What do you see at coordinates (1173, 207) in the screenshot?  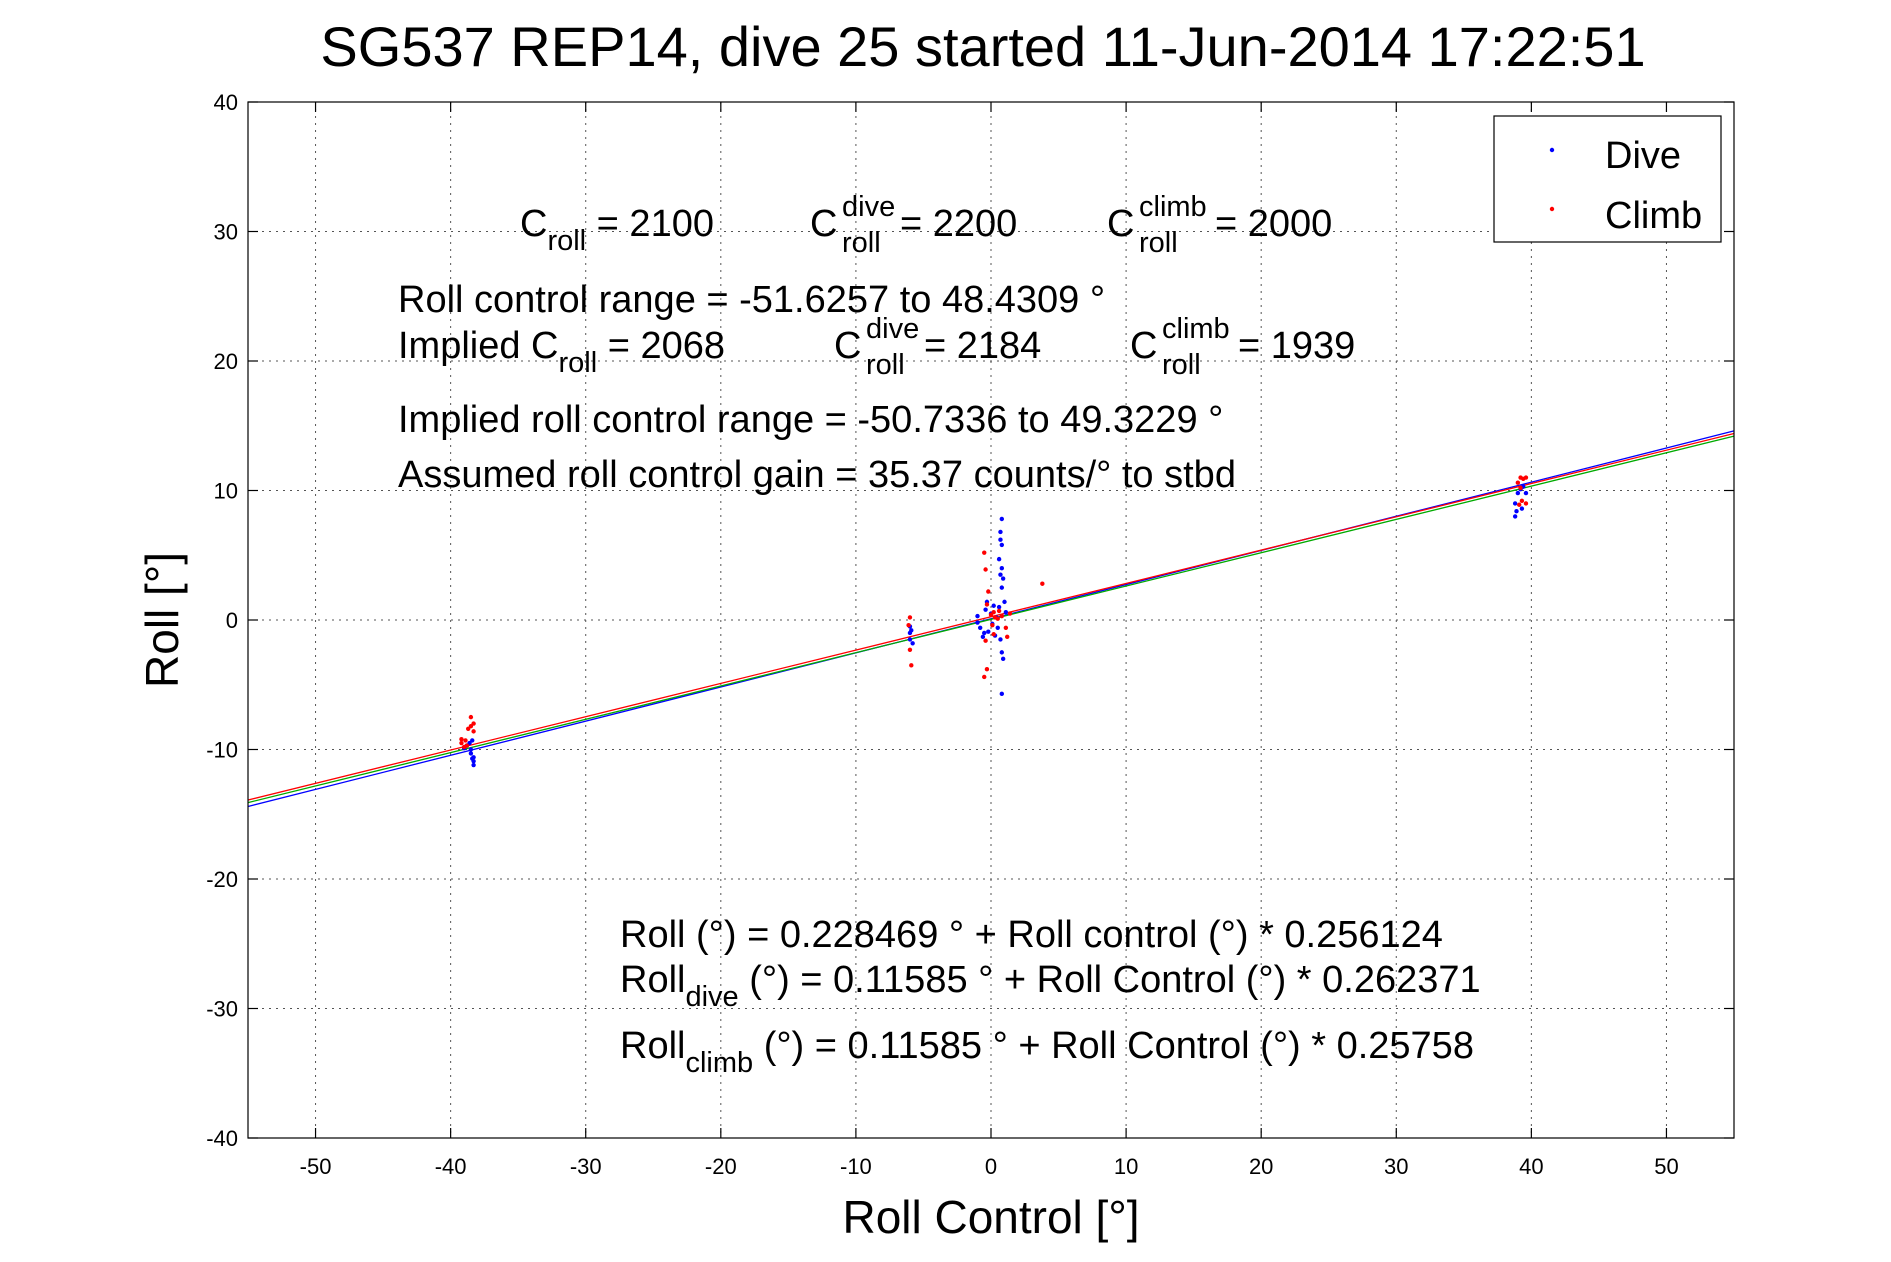 I see `annotation-c-climb-sup: climb` at bounding box center [1173, 207].